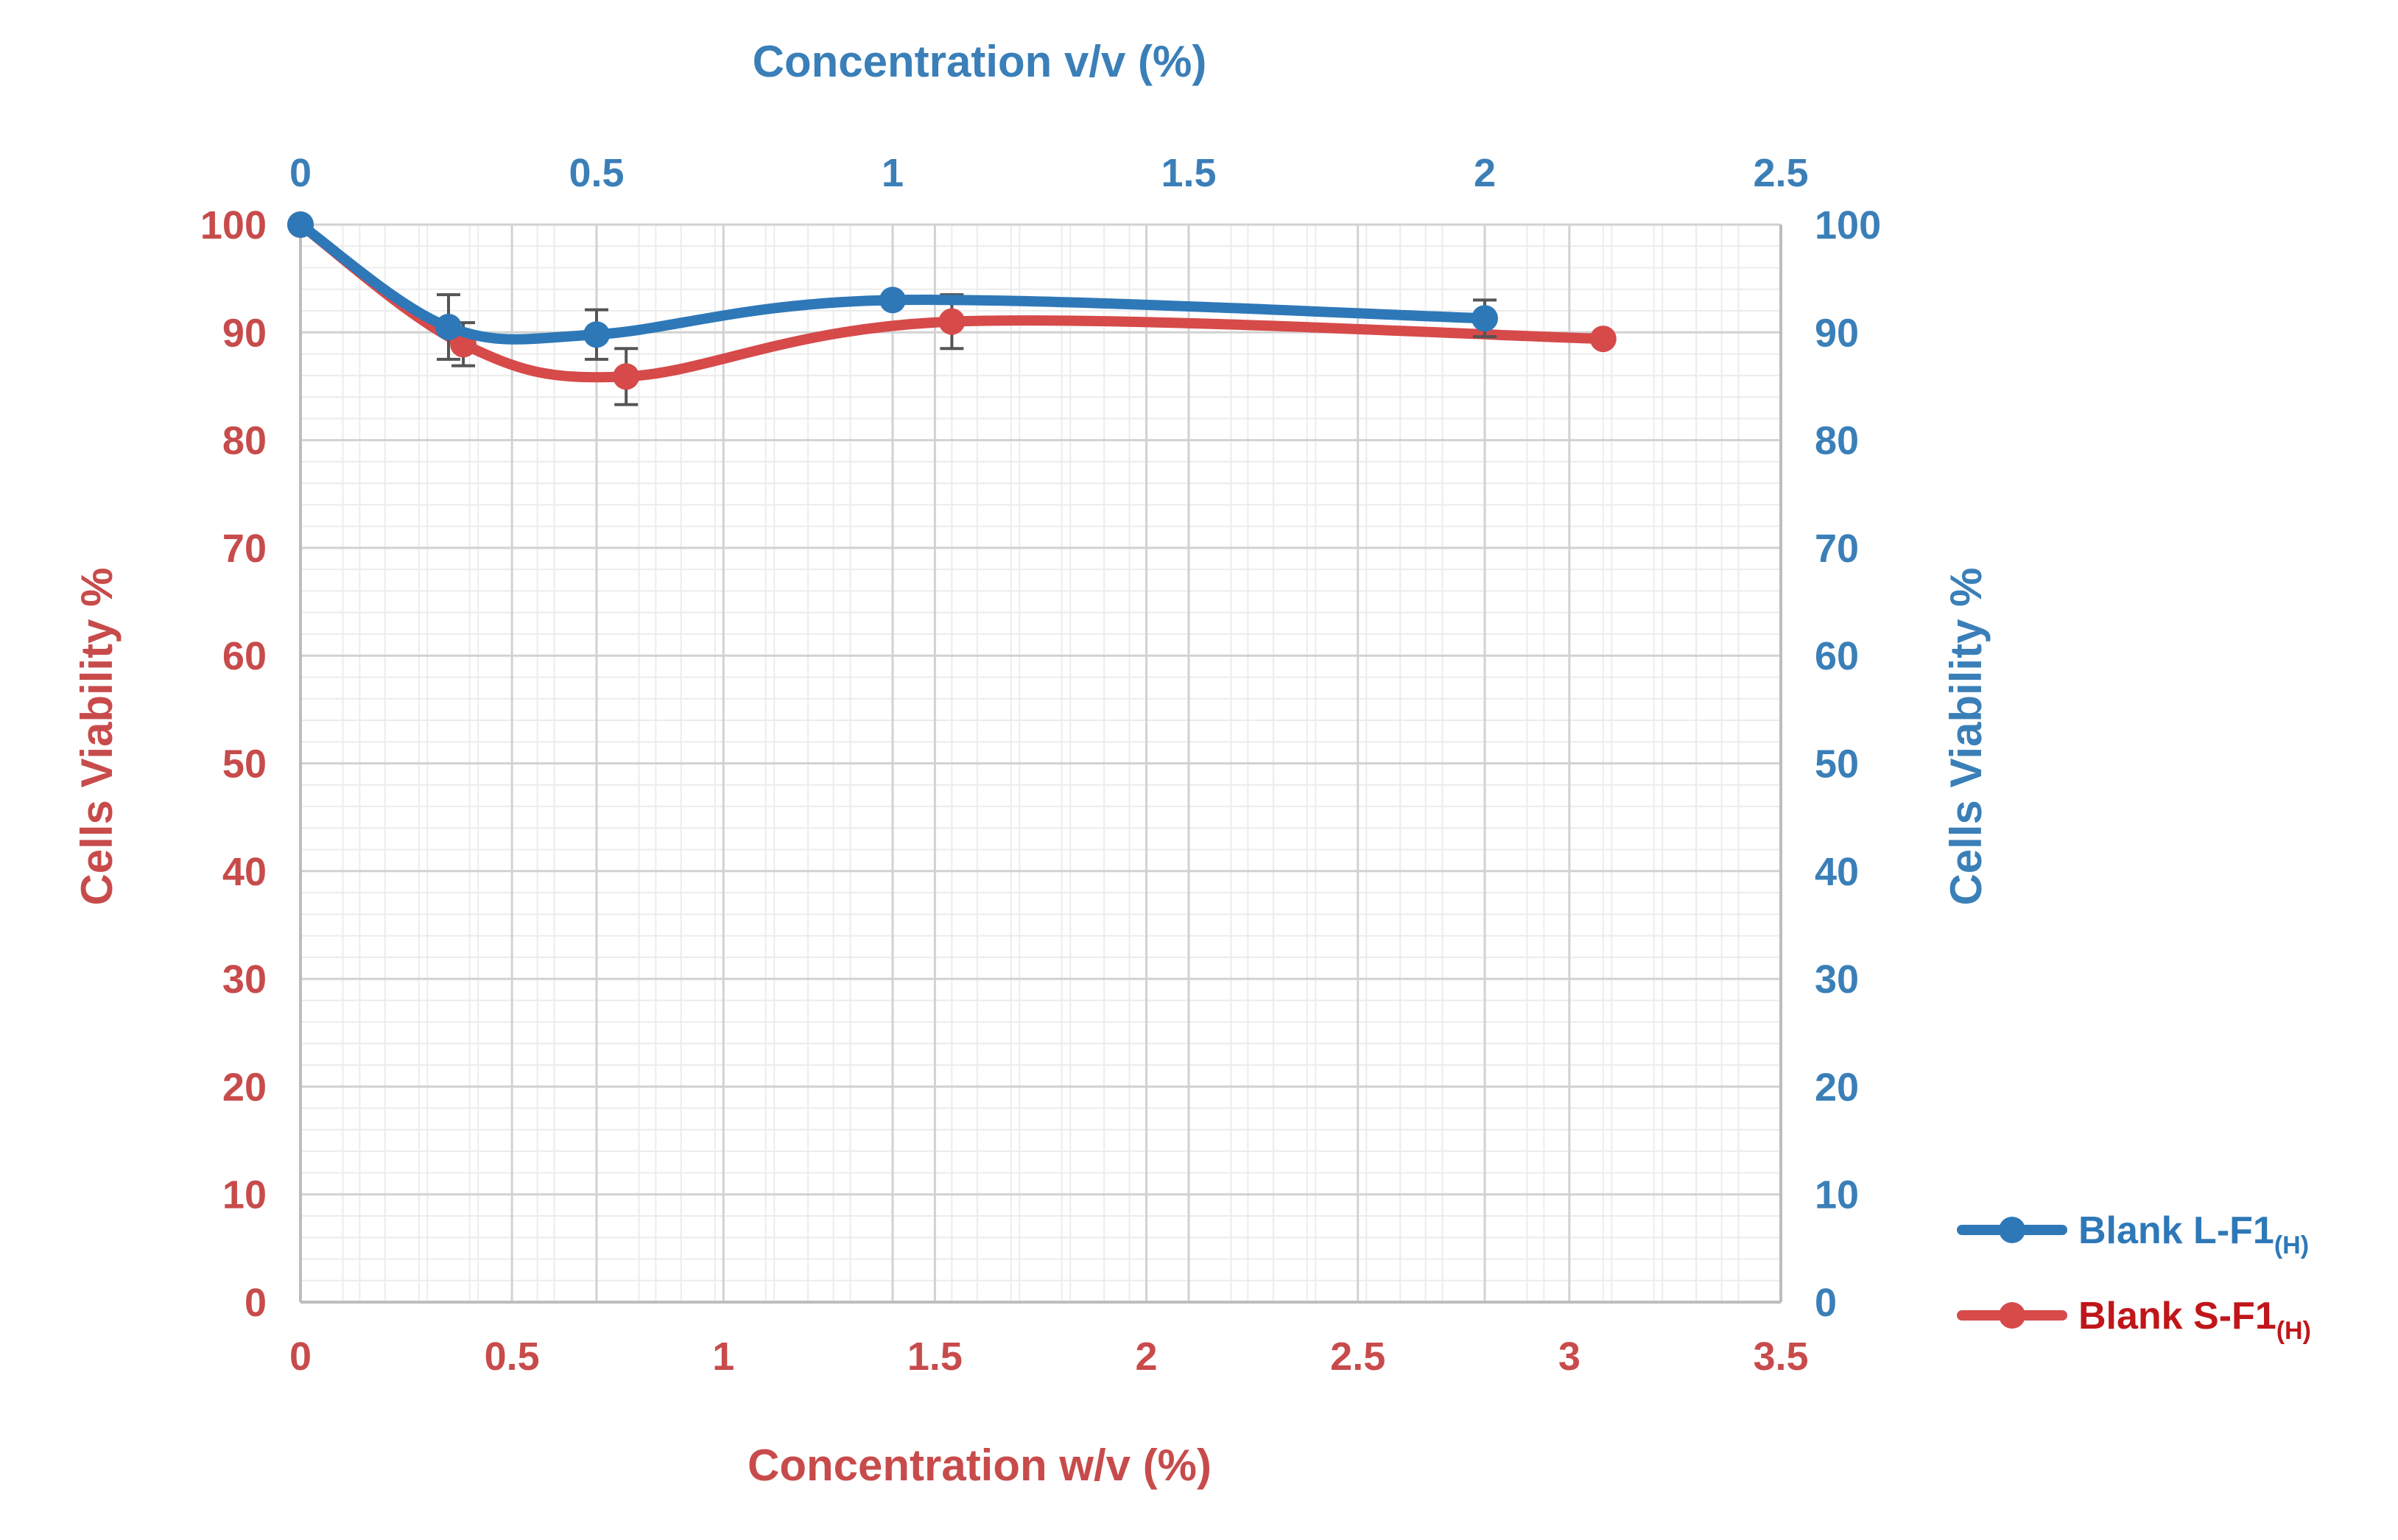  Describe the element at coordinates (2134, 1277) in the screenshot. I see `legend: Blank L-F1(H) Blank S-F1(H)` at that location.